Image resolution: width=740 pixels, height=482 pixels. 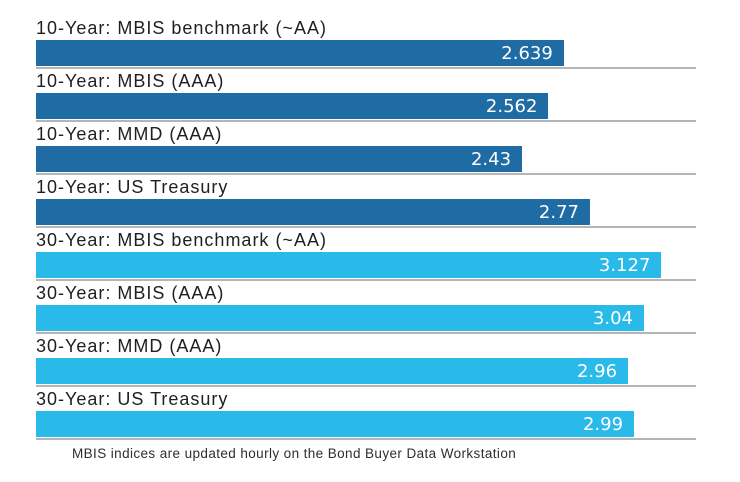 I want to click on bar-value-label: 2.77, so click(x=558, y=212).